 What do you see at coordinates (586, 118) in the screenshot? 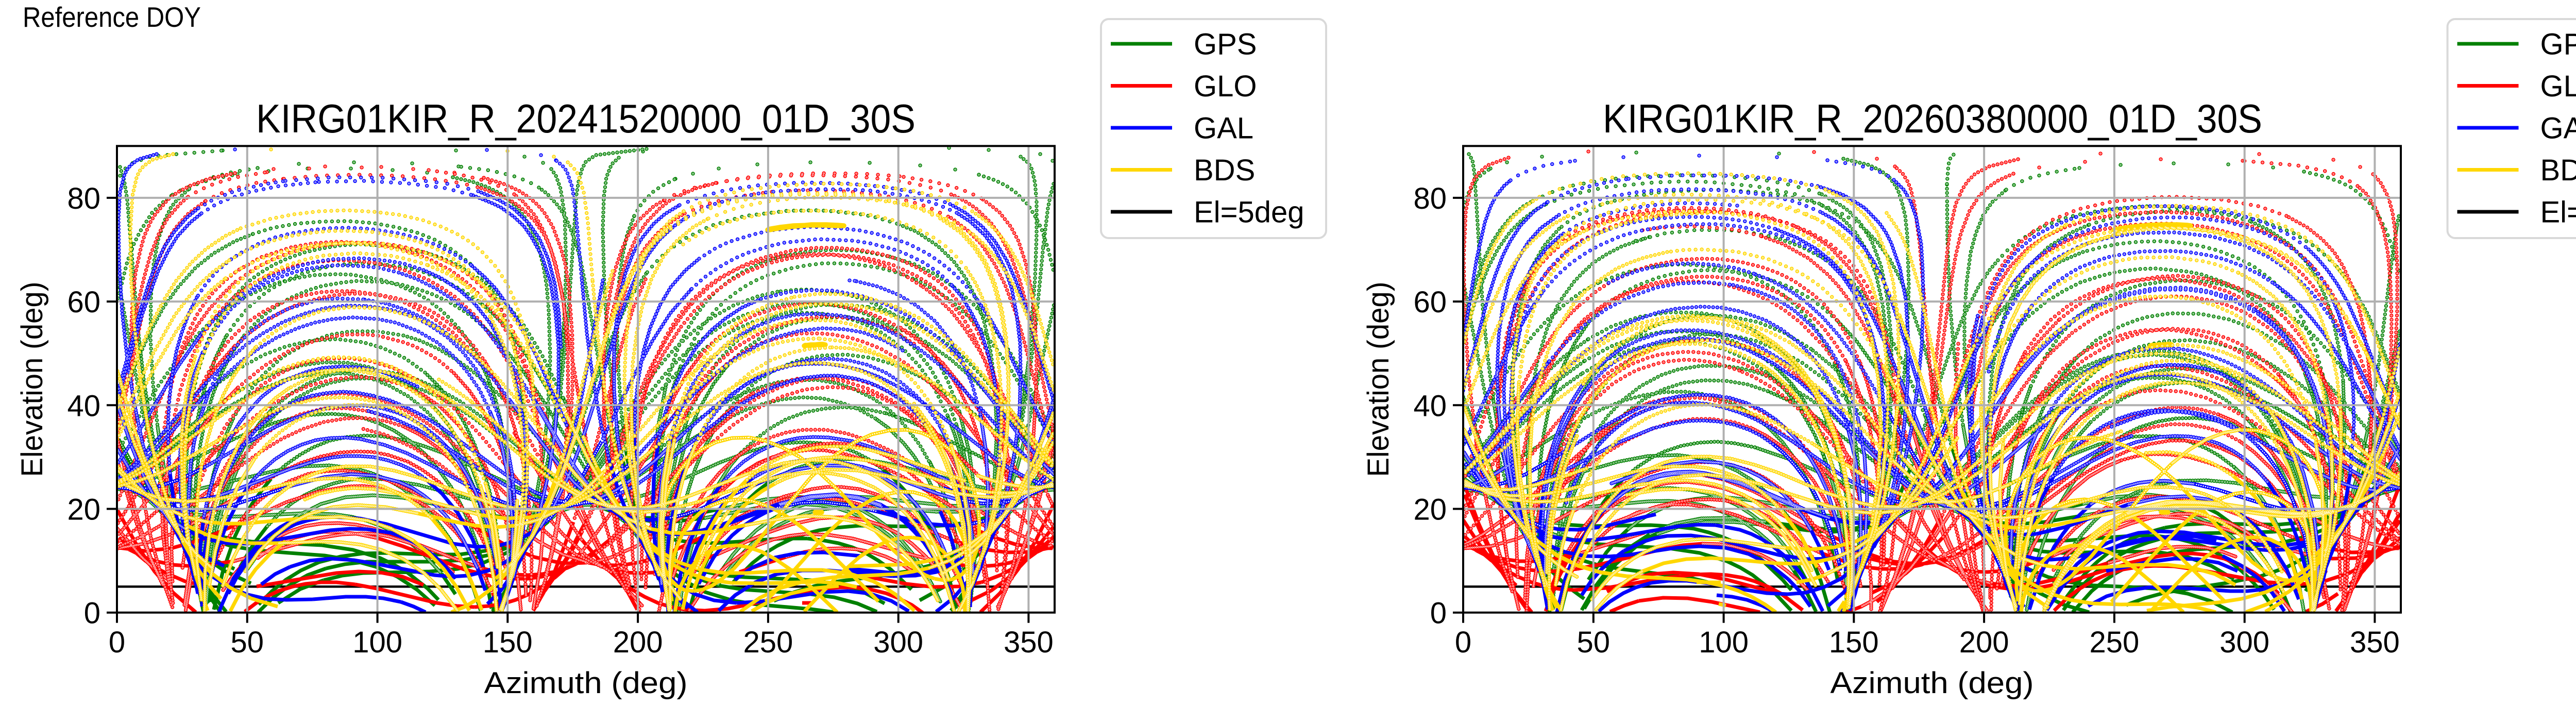
I see `svg-text:KIRG01KIR_R_20241520000_01D_30: KIRG01KIR_R_20241520000_01D_30S` at bounding box center [586, 118].